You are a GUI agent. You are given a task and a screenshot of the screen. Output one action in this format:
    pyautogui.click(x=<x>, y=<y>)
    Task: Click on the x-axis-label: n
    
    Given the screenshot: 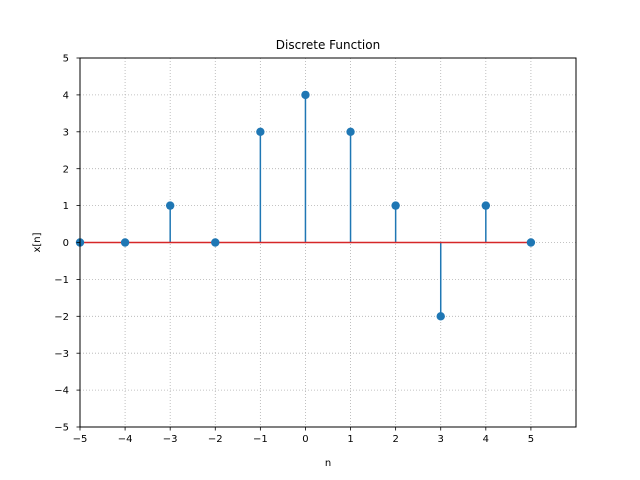 What is the action you would take?
    pyautogui.click(x=328, y=463)
    